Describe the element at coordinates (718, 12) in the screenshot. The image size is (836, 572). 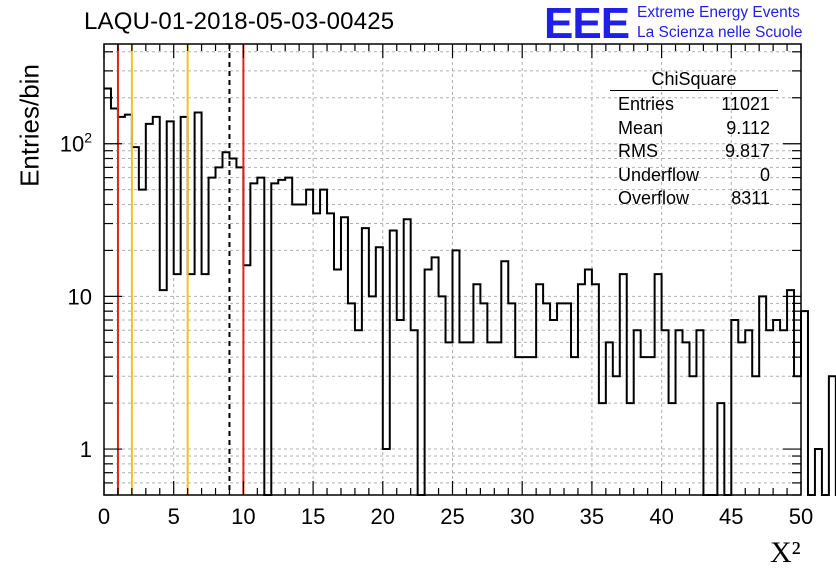
I see `logo-caption-line1: Extreme Energy Events` at that location.